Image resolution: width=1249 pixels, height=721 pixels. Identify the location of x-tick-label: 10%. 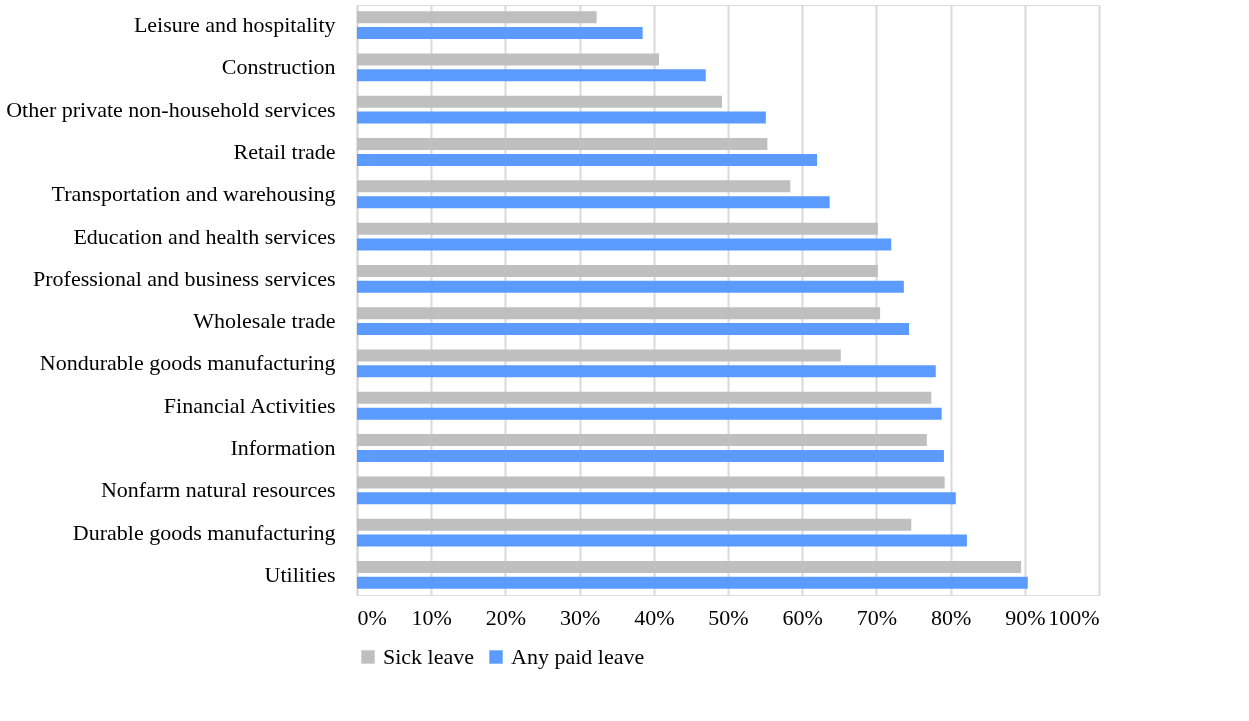
(431, 617).